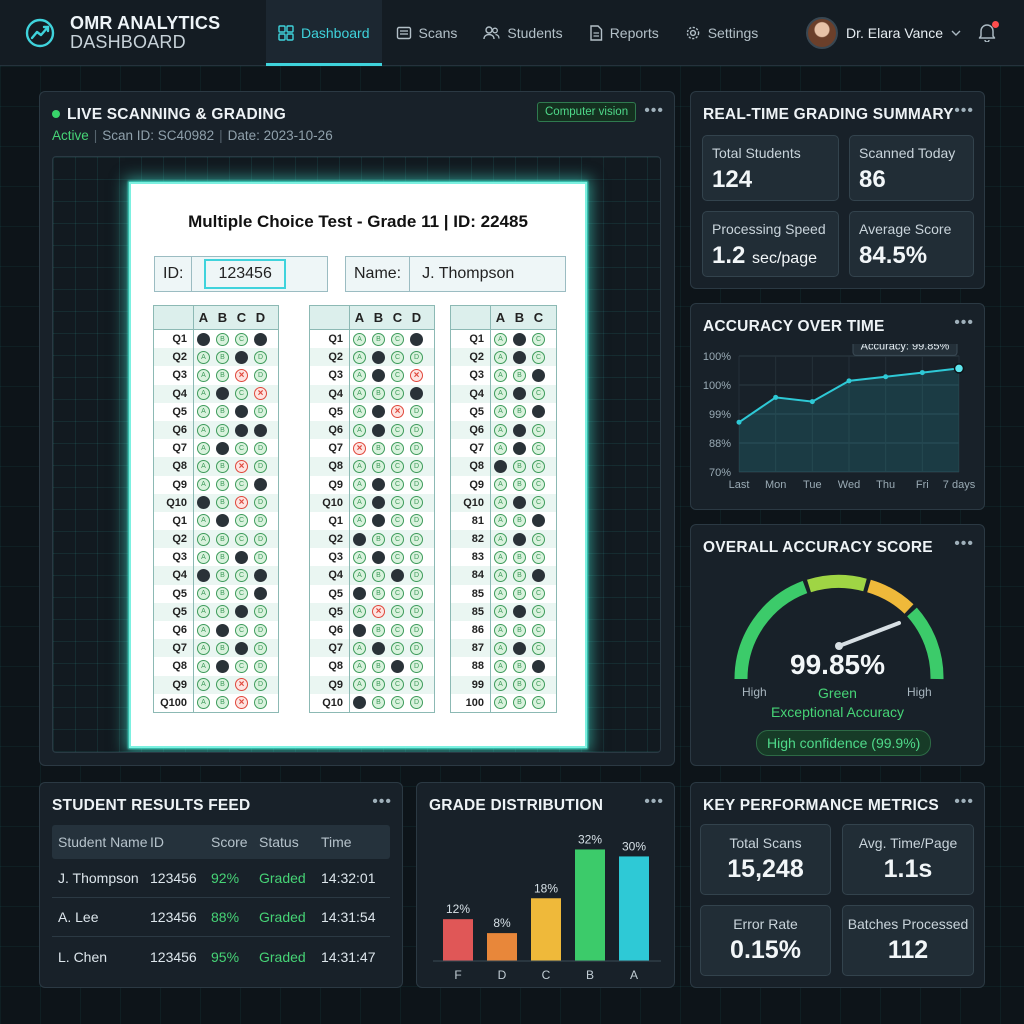 The image size is (1024, 1024). What do you see at coordinates (471, 630) in the screenshot?
I see `question-number: 86` at bounding box center [471, 630].